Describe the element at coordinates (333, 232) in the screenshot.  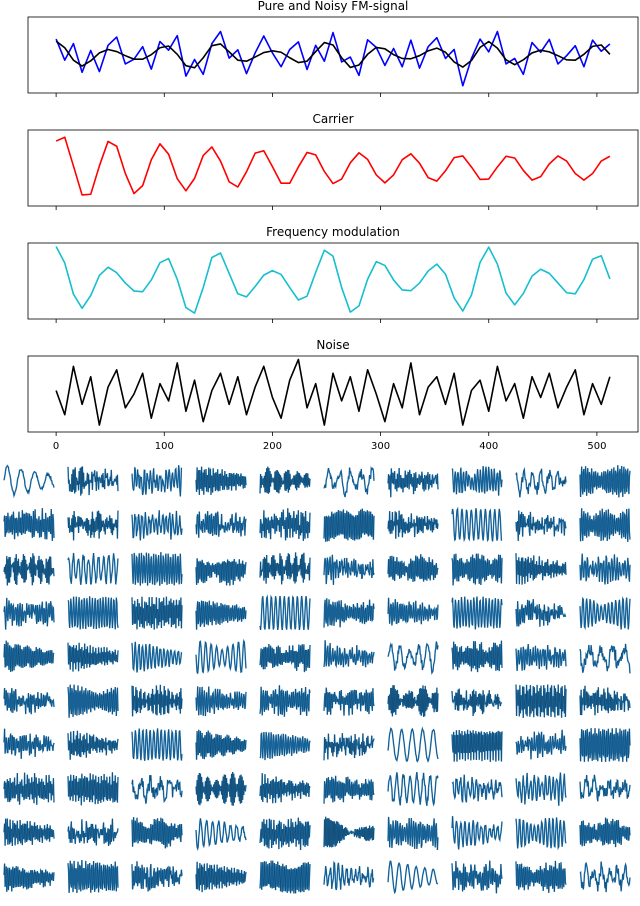
I see `chart-title: Frequency modulation` at that location.